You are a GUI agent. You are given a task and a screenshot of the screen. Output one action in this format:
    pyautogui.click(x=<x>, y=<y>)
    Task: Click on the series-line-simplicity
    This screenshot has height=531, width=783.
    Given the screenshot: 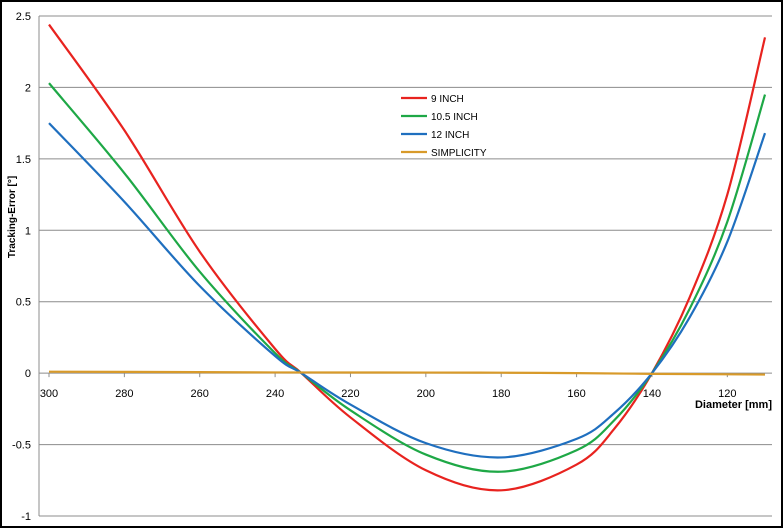 What is the action you would take?
    pyautogui.click(x=407, y=373)
    